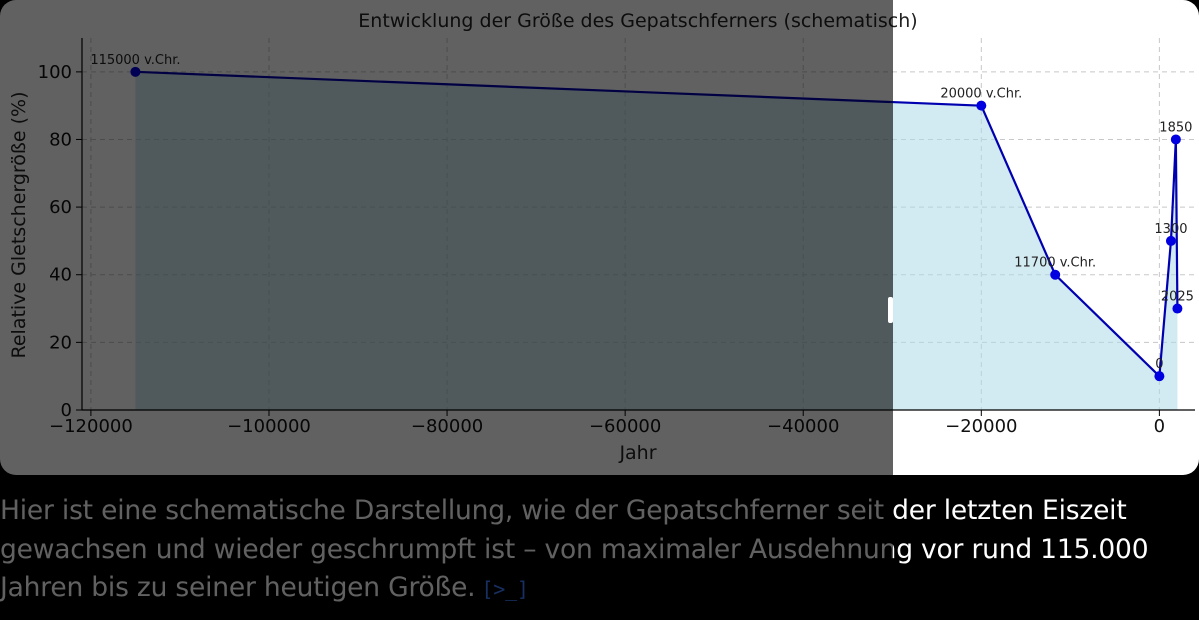  Describe the element at coordinates (1159, 364) in the screenshot. I see `data-label: 0` at that location.